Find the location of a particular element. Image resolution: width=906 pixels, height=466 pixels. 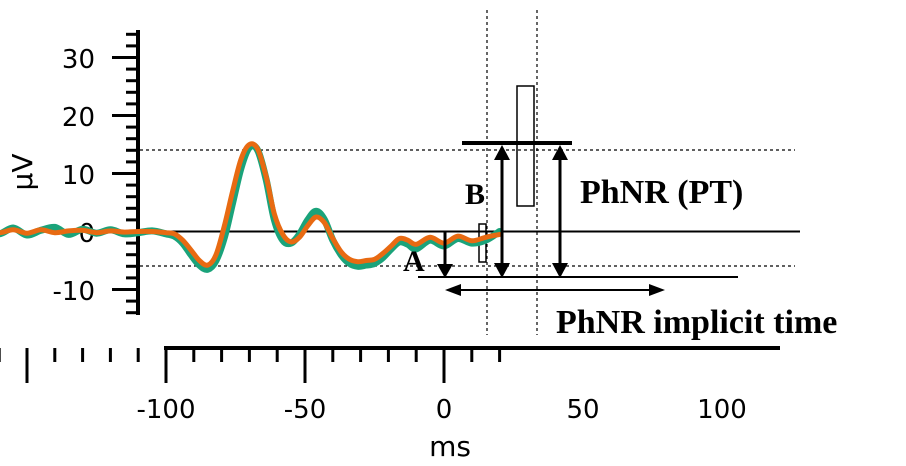

label-b: B is located at coordinates (475, 194).